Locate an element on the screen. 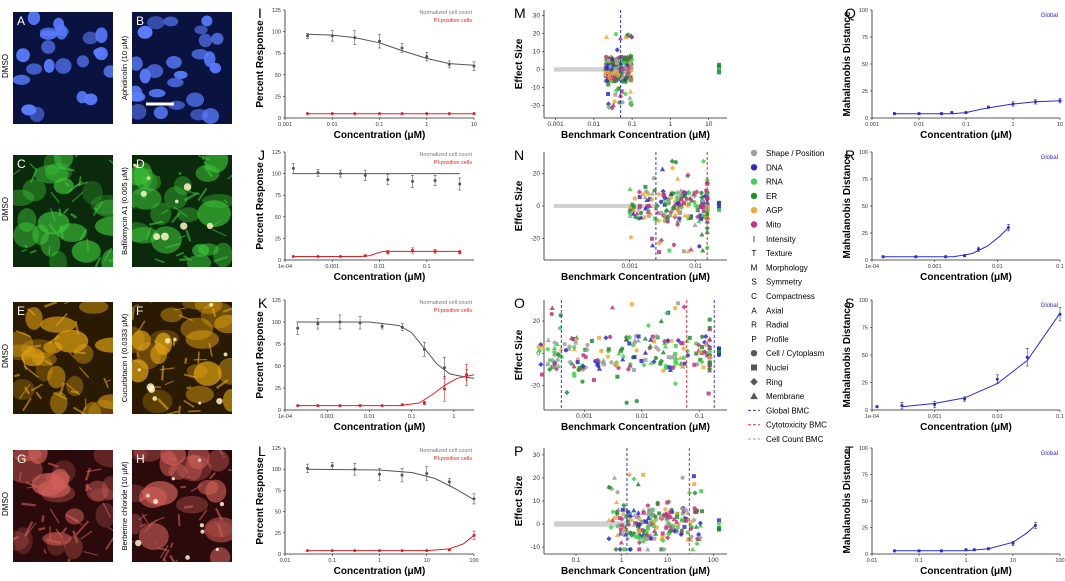 The image size is (1065, 581). panel-letter: I is located at coordinates (260, 13).